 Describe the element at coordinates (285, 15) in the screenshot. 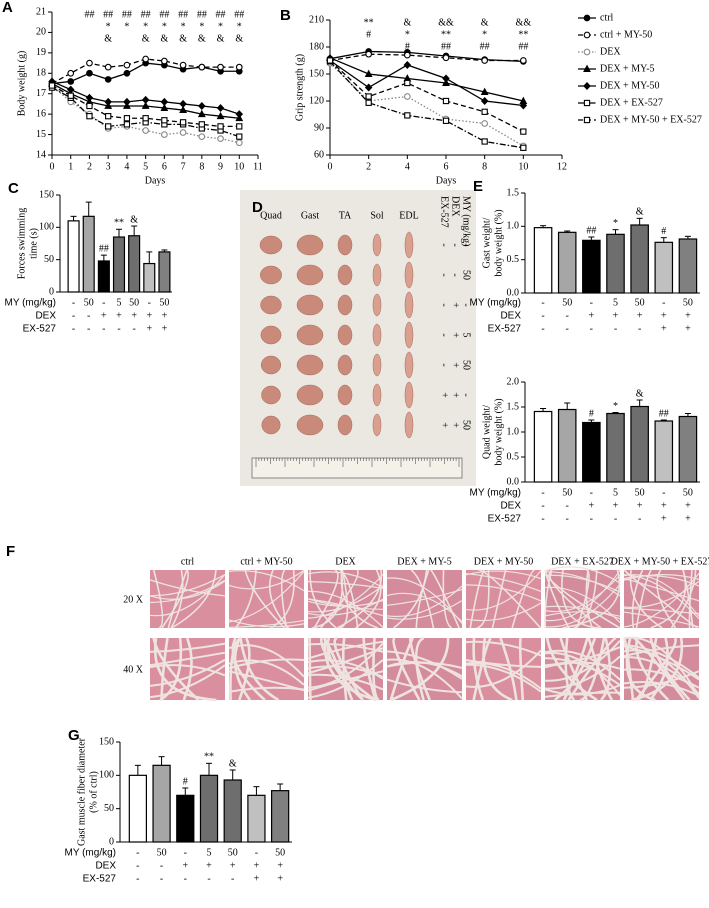

I see `panel-label: B` at that location.